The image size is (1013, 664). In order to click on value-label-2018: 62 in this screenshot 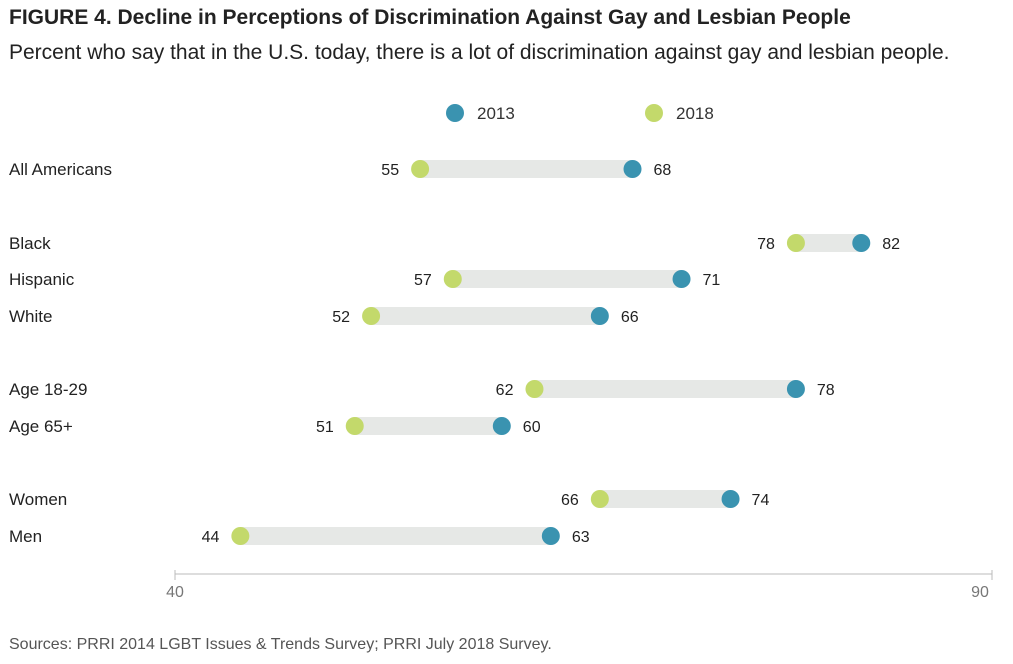, I will do `click(505, 390)`.